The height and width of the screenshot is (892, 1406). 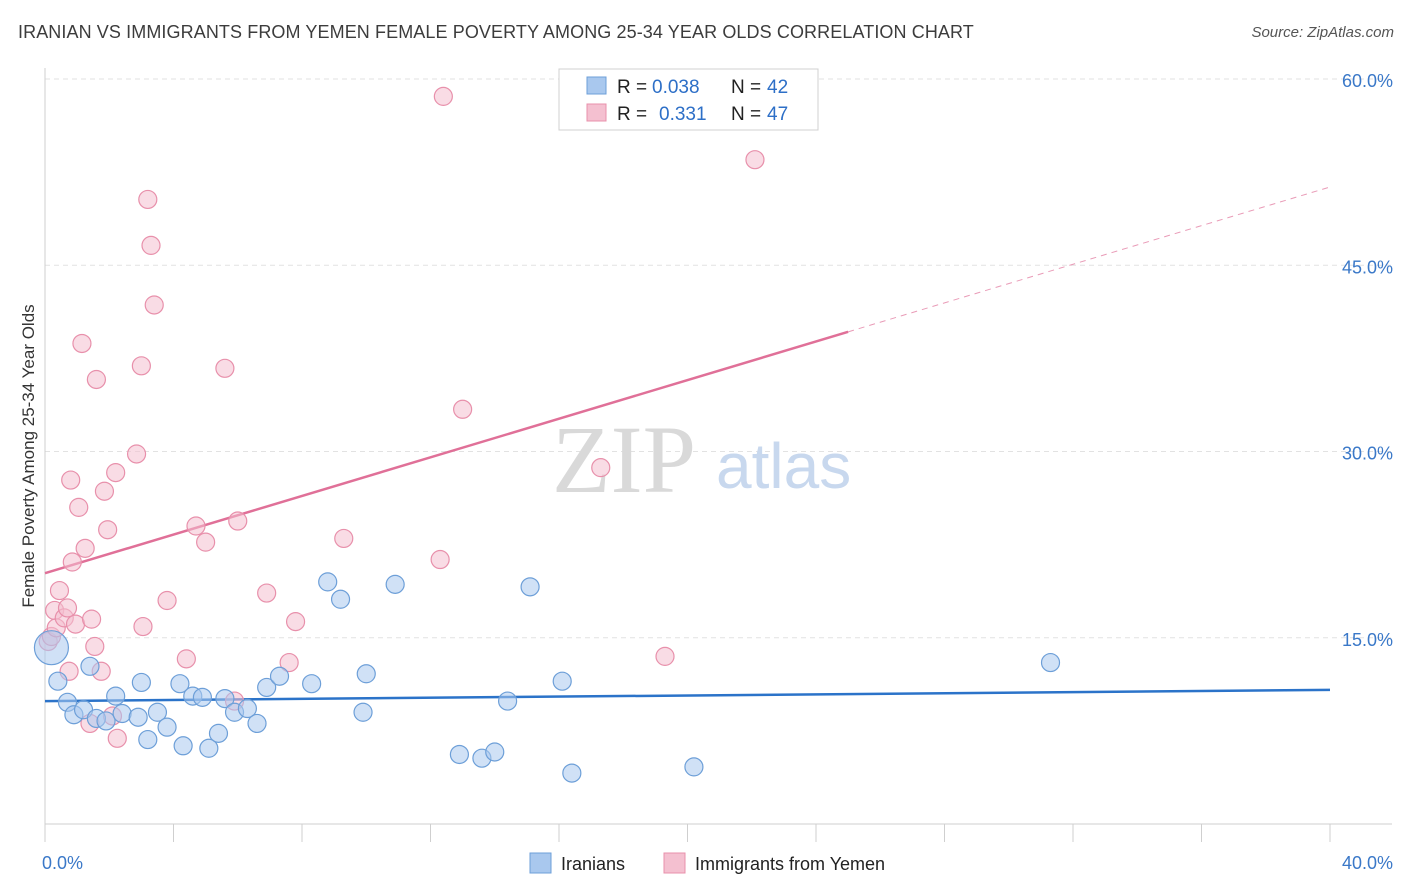 What do you see at coordinates (674, 863) in the screenshot?
I see `bottom-legend-swatch-yemen` at bounding box center [674, 863].